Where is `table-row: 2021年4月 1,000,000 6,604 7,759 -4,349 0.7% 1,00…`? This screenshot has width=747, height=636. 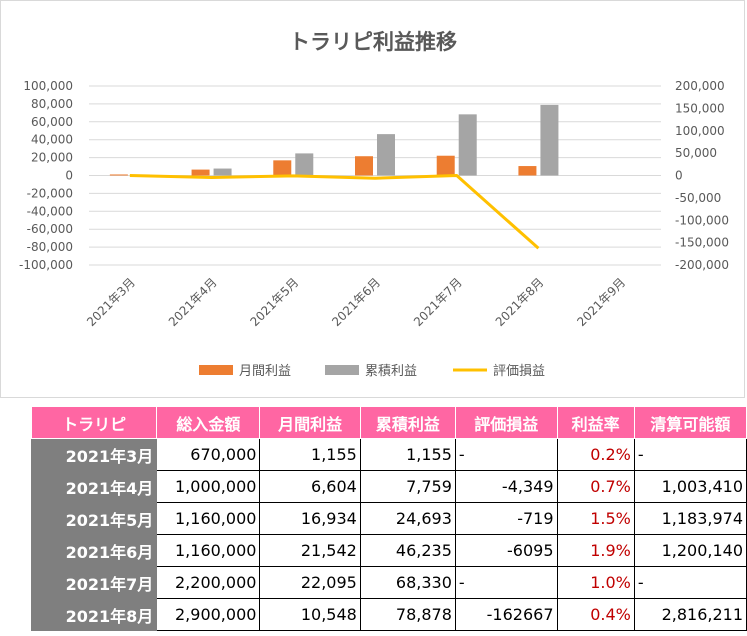
table-row: 2021年4月 1,000,000 6,604 7,759 -4,349 0.7% 1,00… is located at coordinates (388, 486).